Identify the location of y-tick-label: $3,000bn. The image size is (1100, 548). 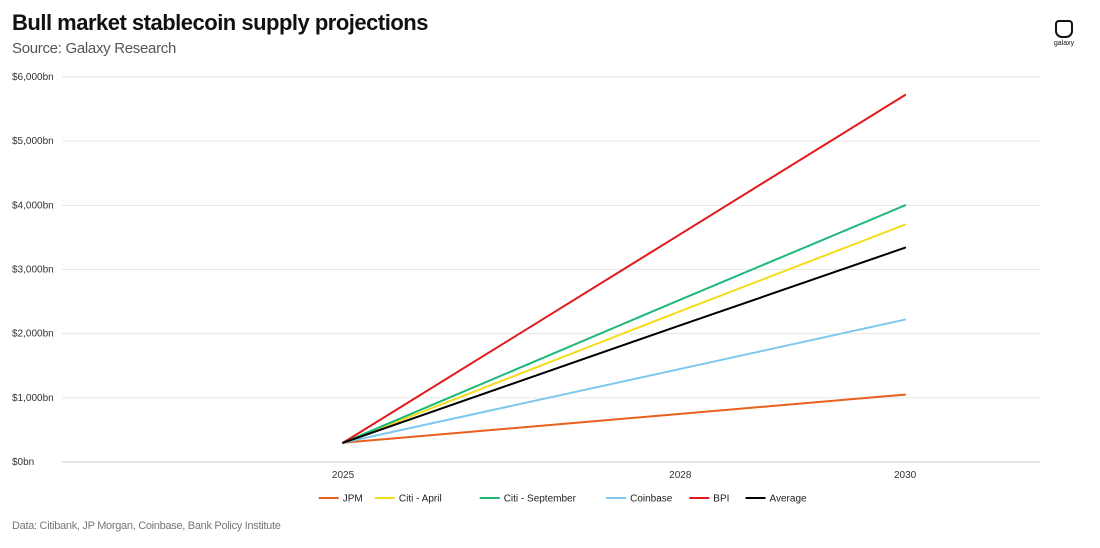
(33, 270).